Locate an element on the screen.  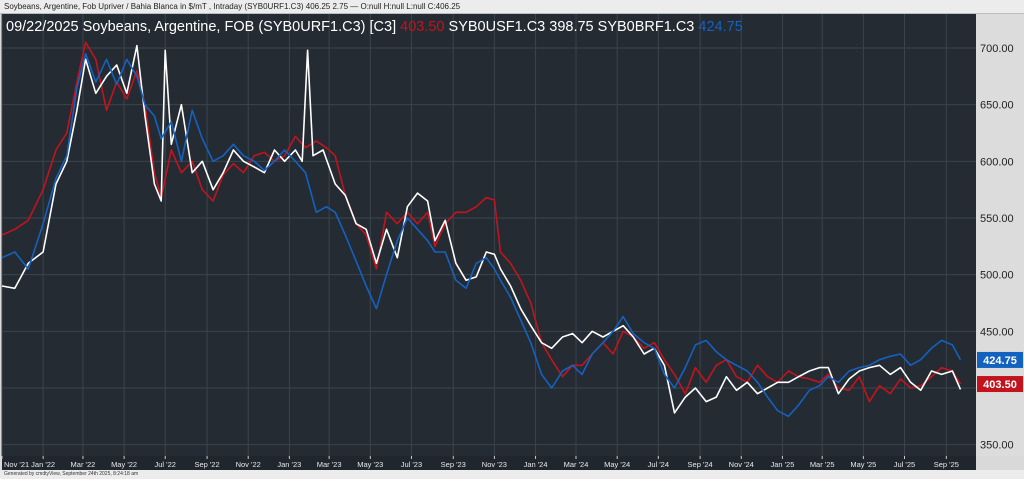
y-tick-label: 500.00 is located at coordinates (997, 276).